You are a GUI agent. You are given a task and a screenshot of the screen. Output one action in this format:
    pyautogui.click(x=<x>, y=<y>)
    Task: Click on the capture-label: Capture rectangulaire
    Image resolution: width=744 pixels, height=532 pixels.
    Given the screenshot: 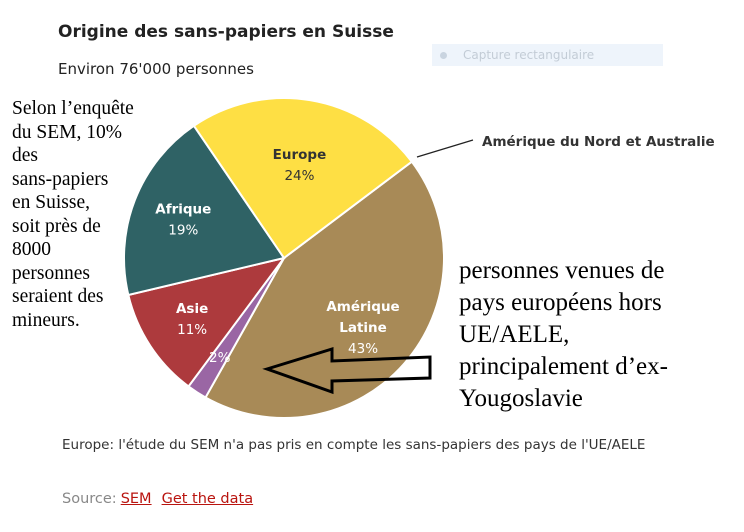 What is the action you would take?
    pyautogui.click(x=529, y=55)
    